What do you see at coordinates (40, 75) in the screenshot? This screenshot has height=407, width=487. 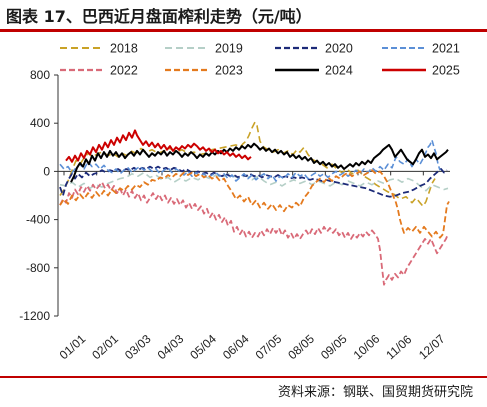 I see `y-tick-label: 800` at bounding box center [40, 75].